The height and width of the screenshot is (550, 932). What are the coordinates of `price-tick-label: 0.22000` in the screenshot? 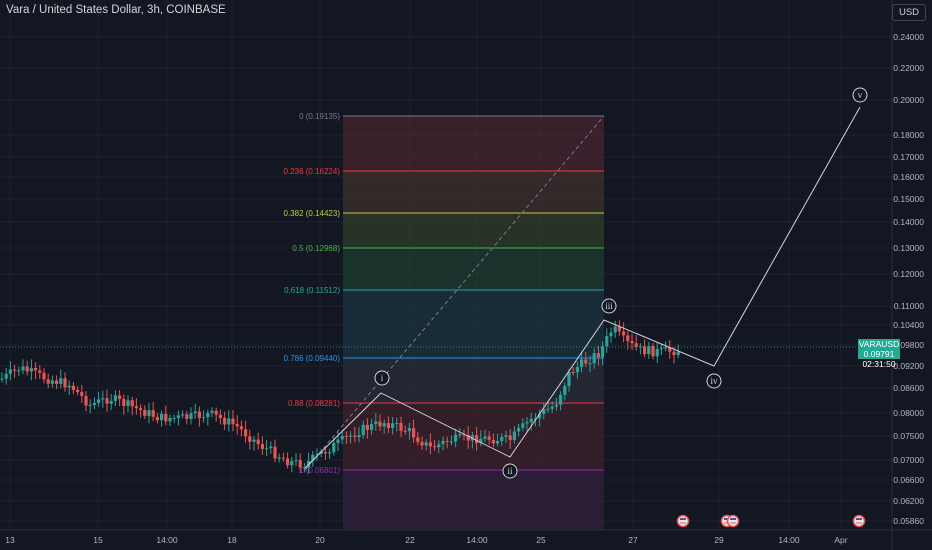 It's located at (908, 68).